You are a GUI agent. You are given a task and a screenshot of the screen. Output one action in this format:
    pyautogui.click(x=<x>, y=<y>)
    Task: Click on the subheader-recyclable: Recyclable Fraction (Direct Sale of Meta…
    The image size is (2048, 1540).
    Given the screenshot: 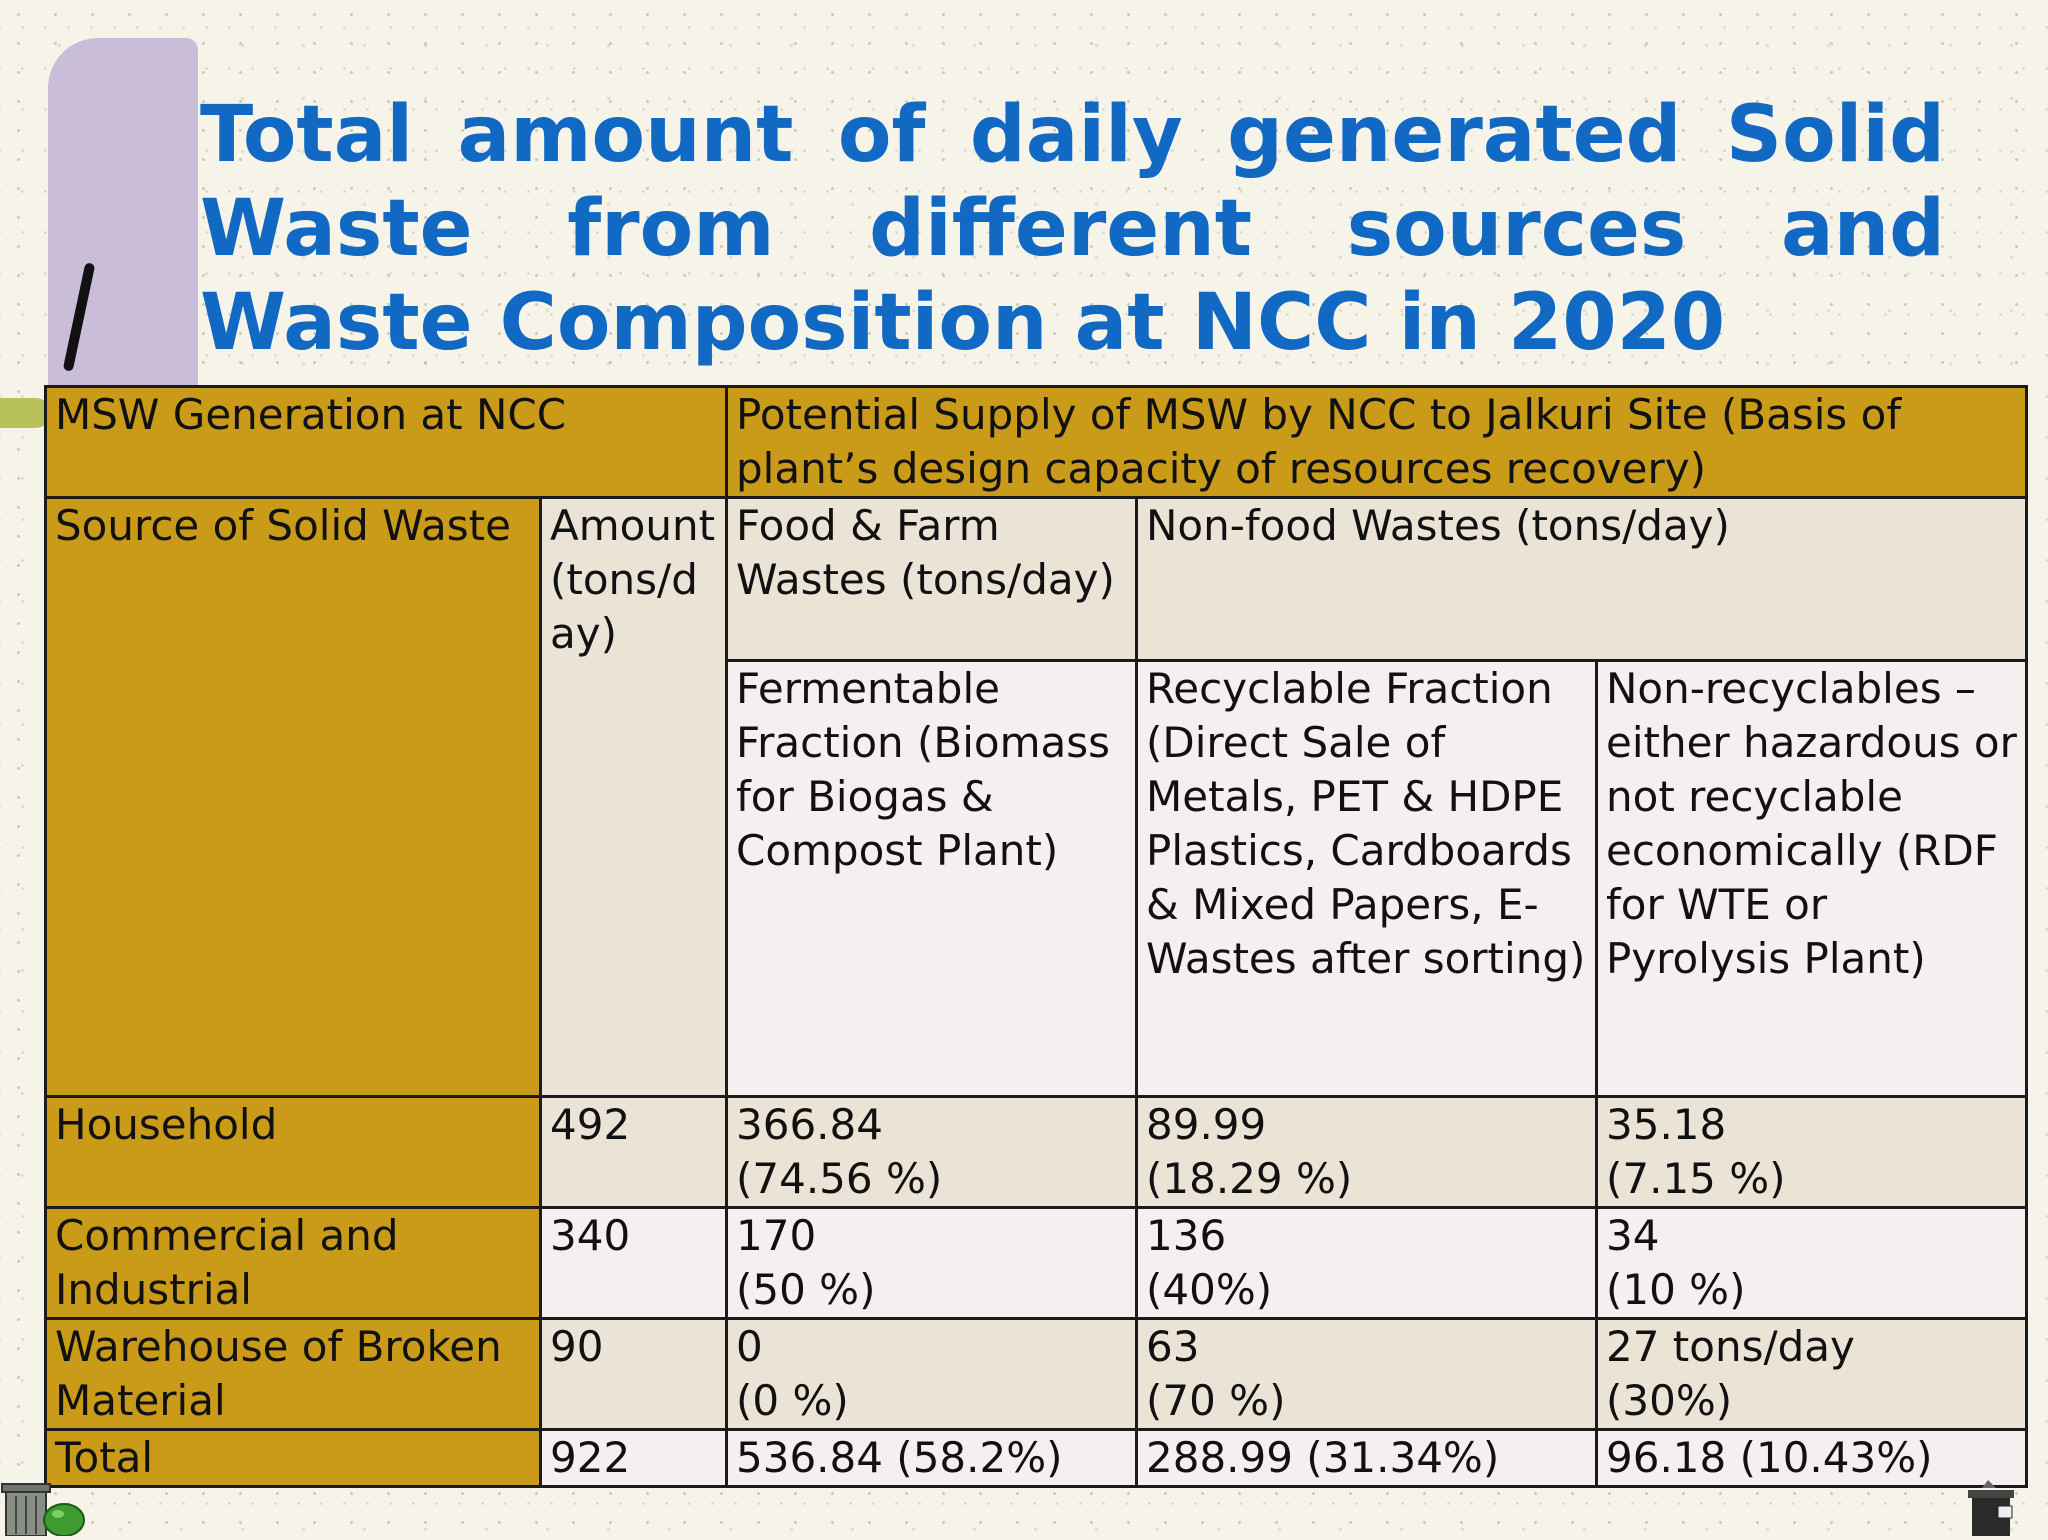 What is the action you would take?
    pyautogui.click(x=1366, y=878)
    